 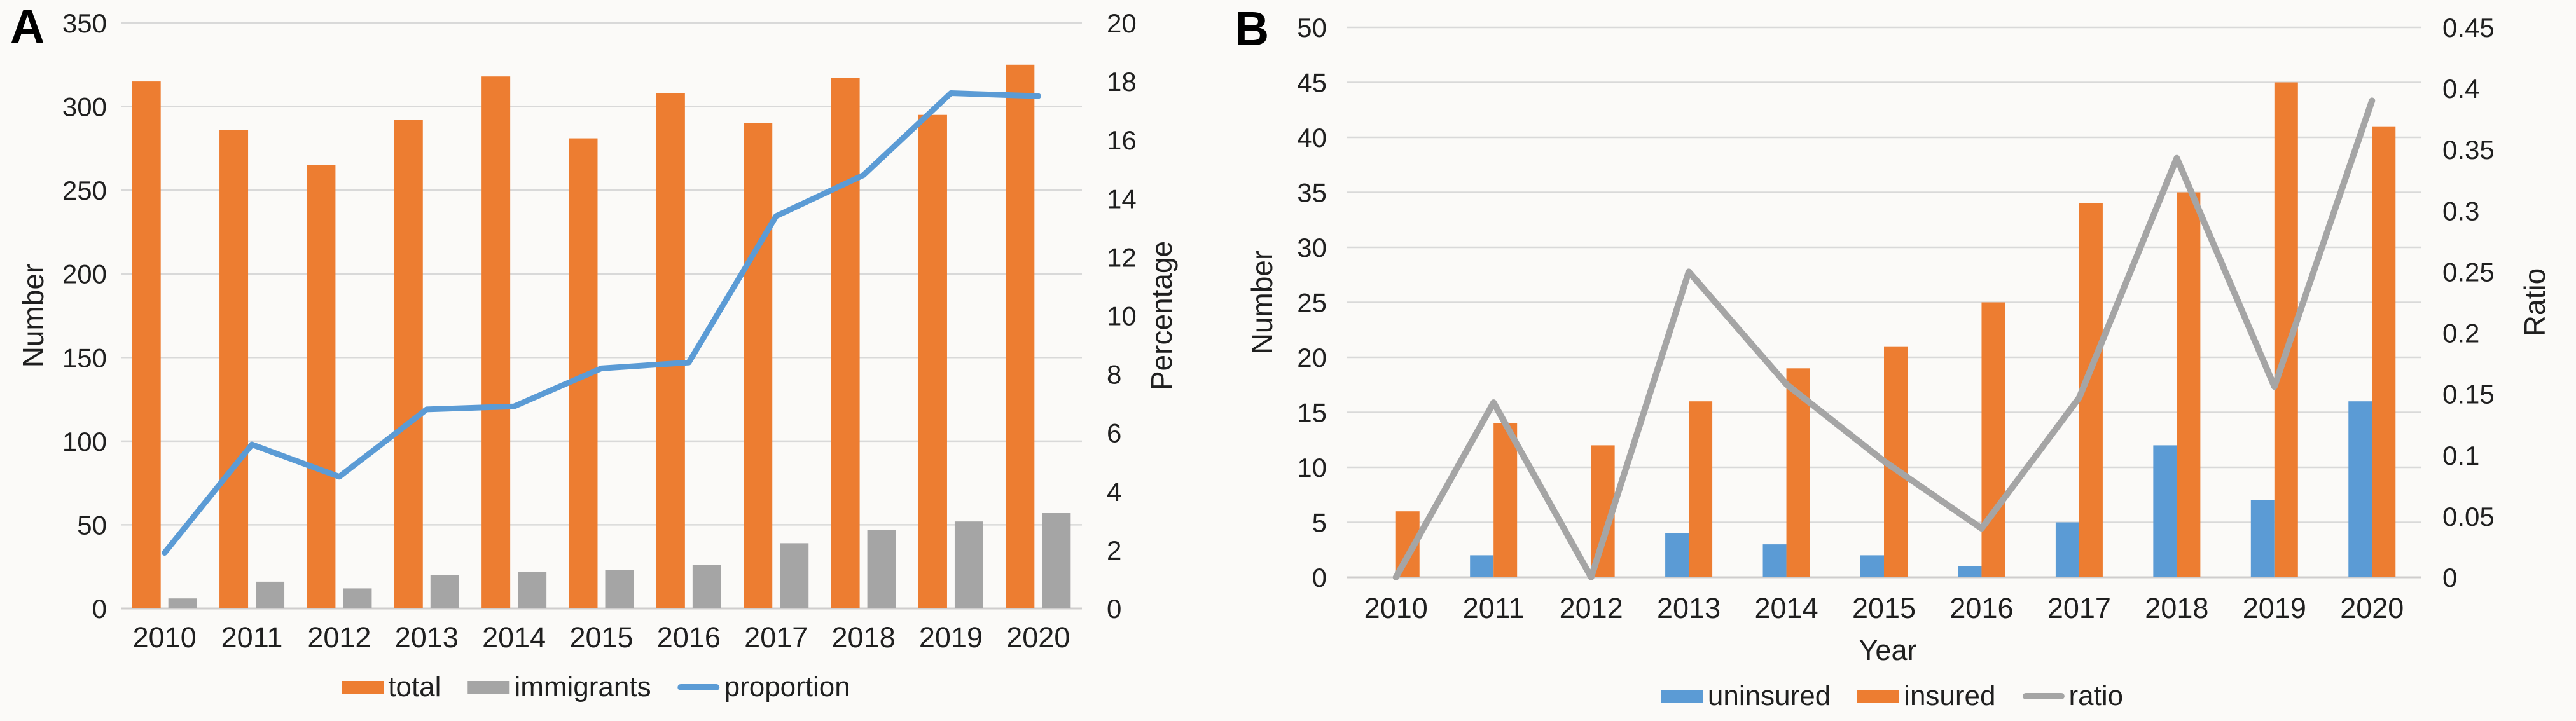 I want to click on panel-b-legend: uninsured insured ratio, so click(x=1892, y=696).